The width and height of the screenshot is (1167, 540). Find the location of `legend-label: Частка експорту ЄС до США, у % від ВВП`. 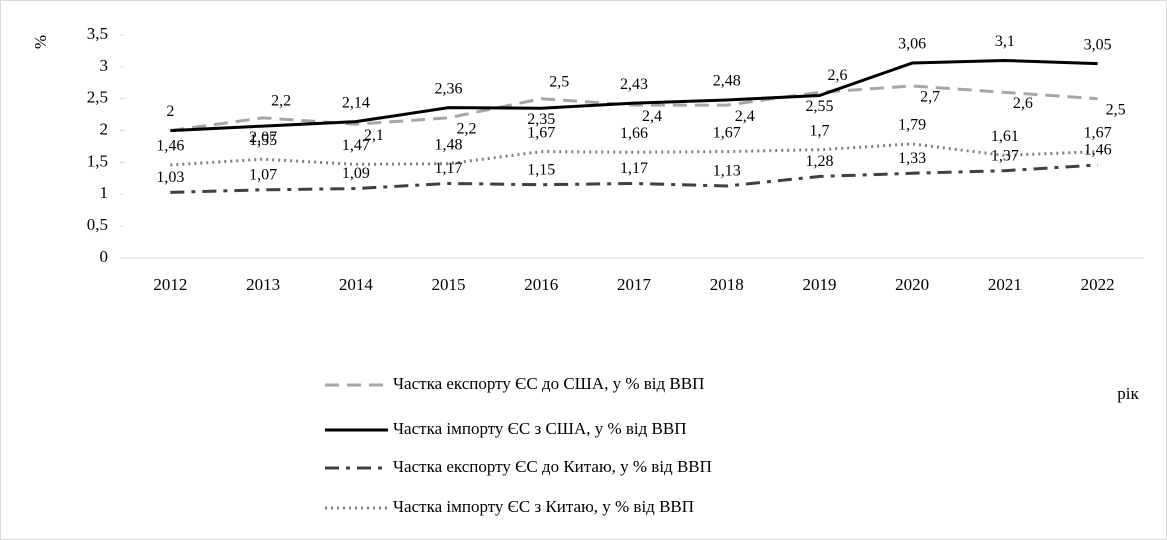

legend-label: Частка експорту ЄС до США, у % від ВВП is located at coordinates (548, 383).